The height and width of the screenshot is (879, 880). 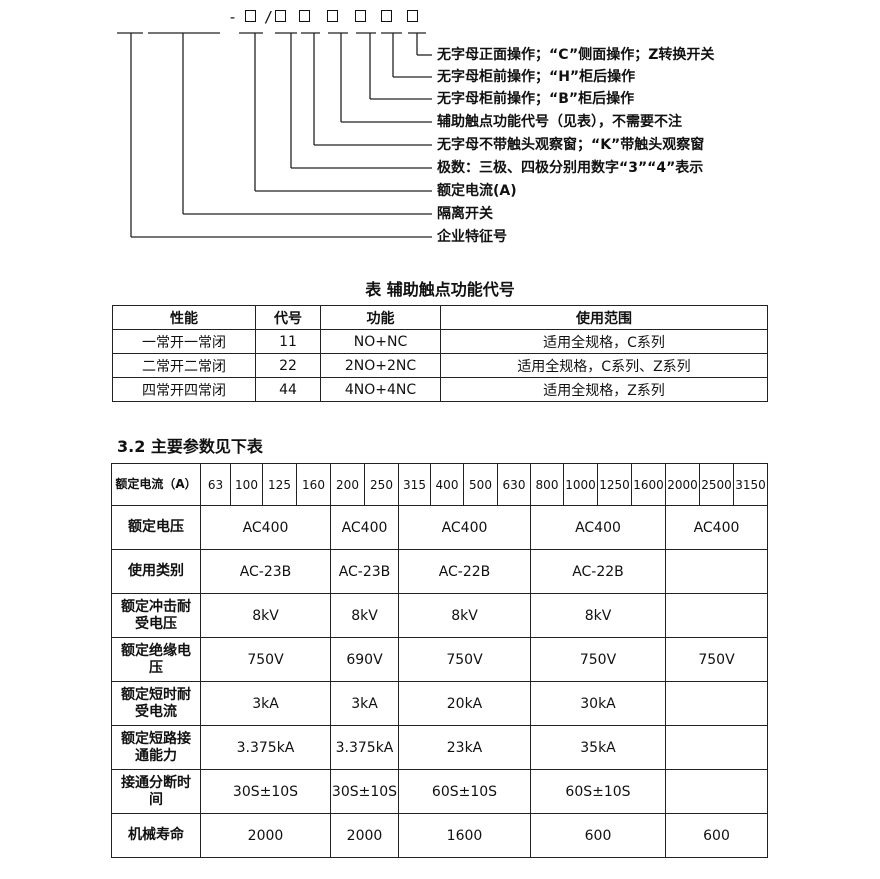 What do you see at coordinates (576, 55) in the screenshot?
I see `code-field-label: 无字母正面操作；“C”侧面操作；Z转换开关` at bounding box center [576, 55].